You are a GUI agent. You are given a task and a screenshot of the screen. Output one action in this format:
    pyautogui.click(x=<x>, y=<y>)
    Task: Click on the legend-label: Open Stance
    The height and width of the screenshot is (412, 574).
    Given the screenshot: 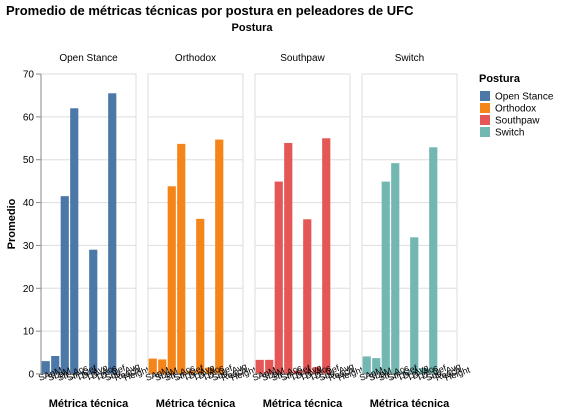 What is the action you would take?
    pyautogui.click(x=524, y=97)
    